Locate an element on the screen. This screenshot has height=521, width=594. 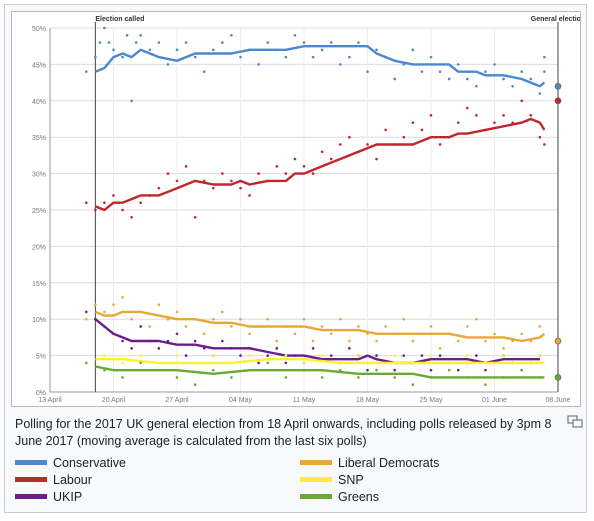
y-tick-label: 40% is located at coordinates (39, 102).